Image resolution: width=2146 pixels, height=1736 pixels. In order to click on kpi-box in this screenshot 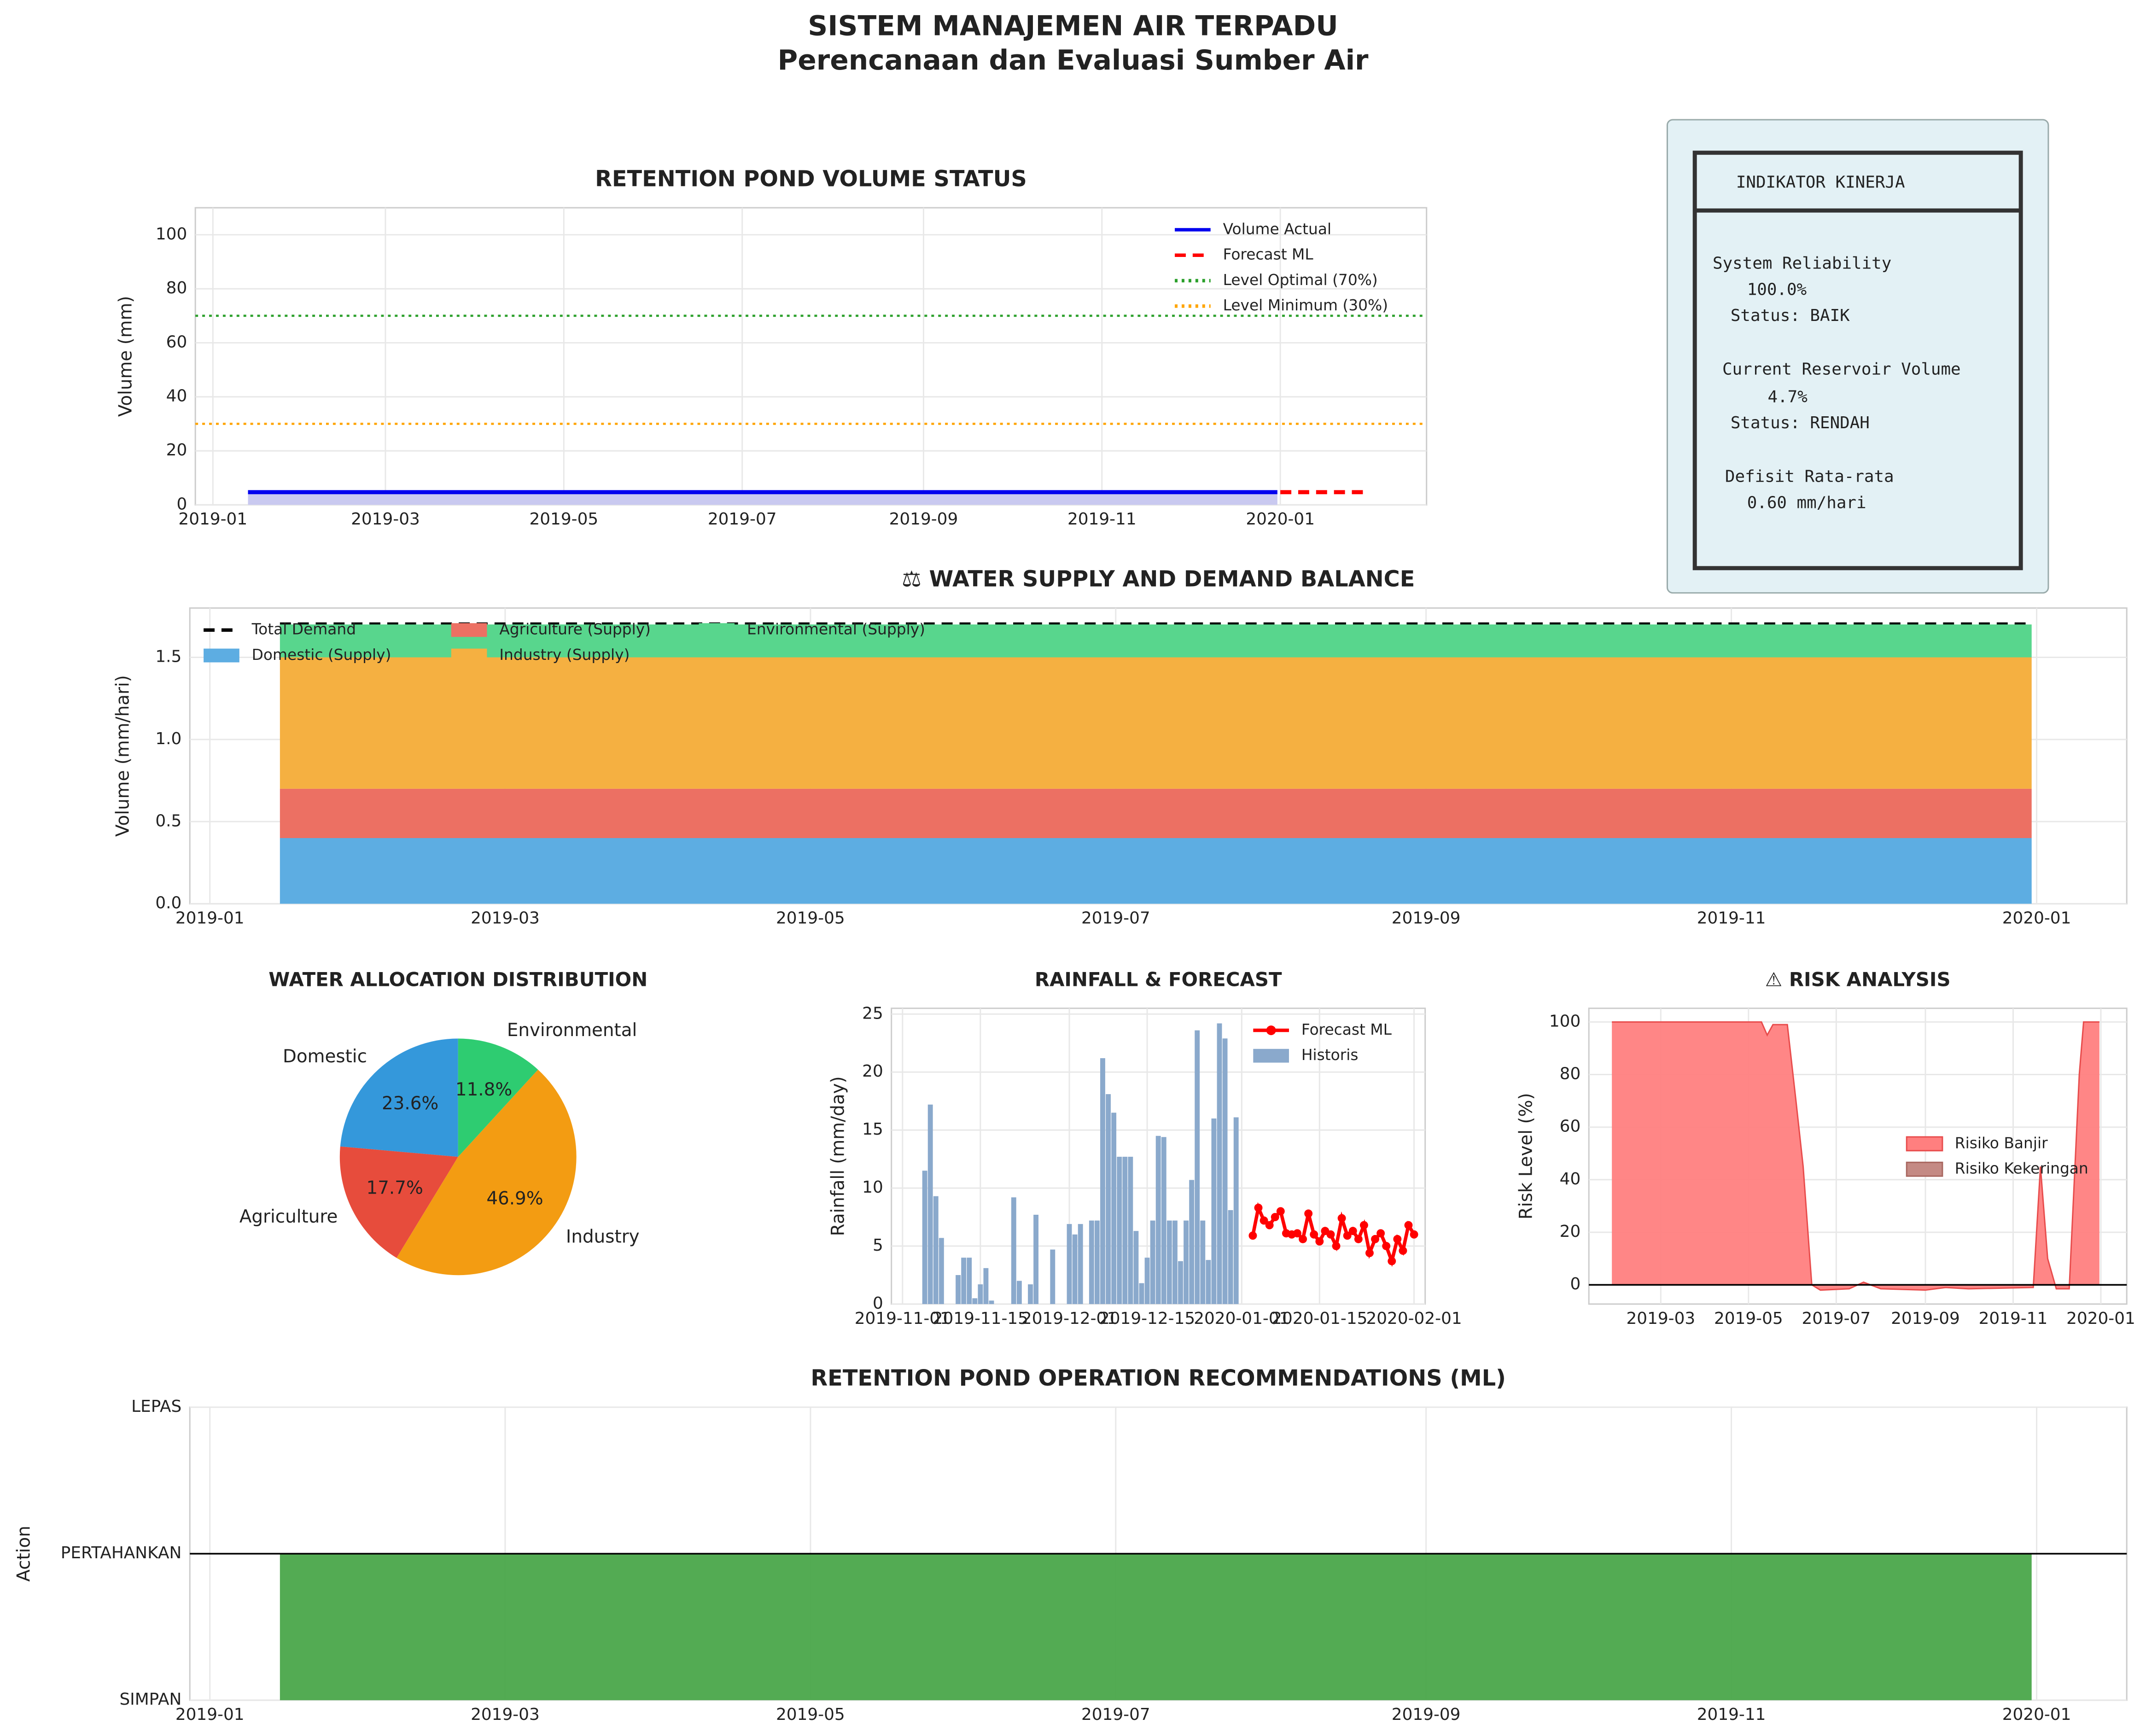, I will do `click(1857, 356)`.